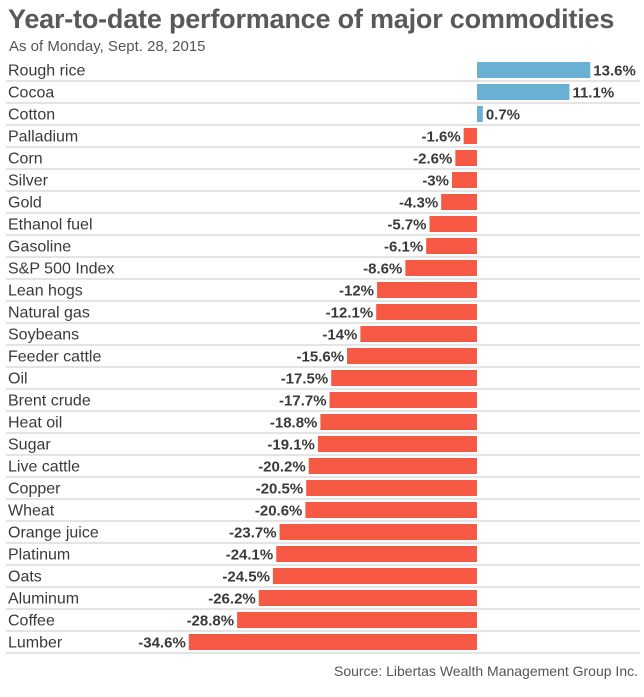 This screenshot has height=697, width=644. Describe the element at coordinates (25, 577) in the screenshot. I see `category-label-oats: Oats` at that location.